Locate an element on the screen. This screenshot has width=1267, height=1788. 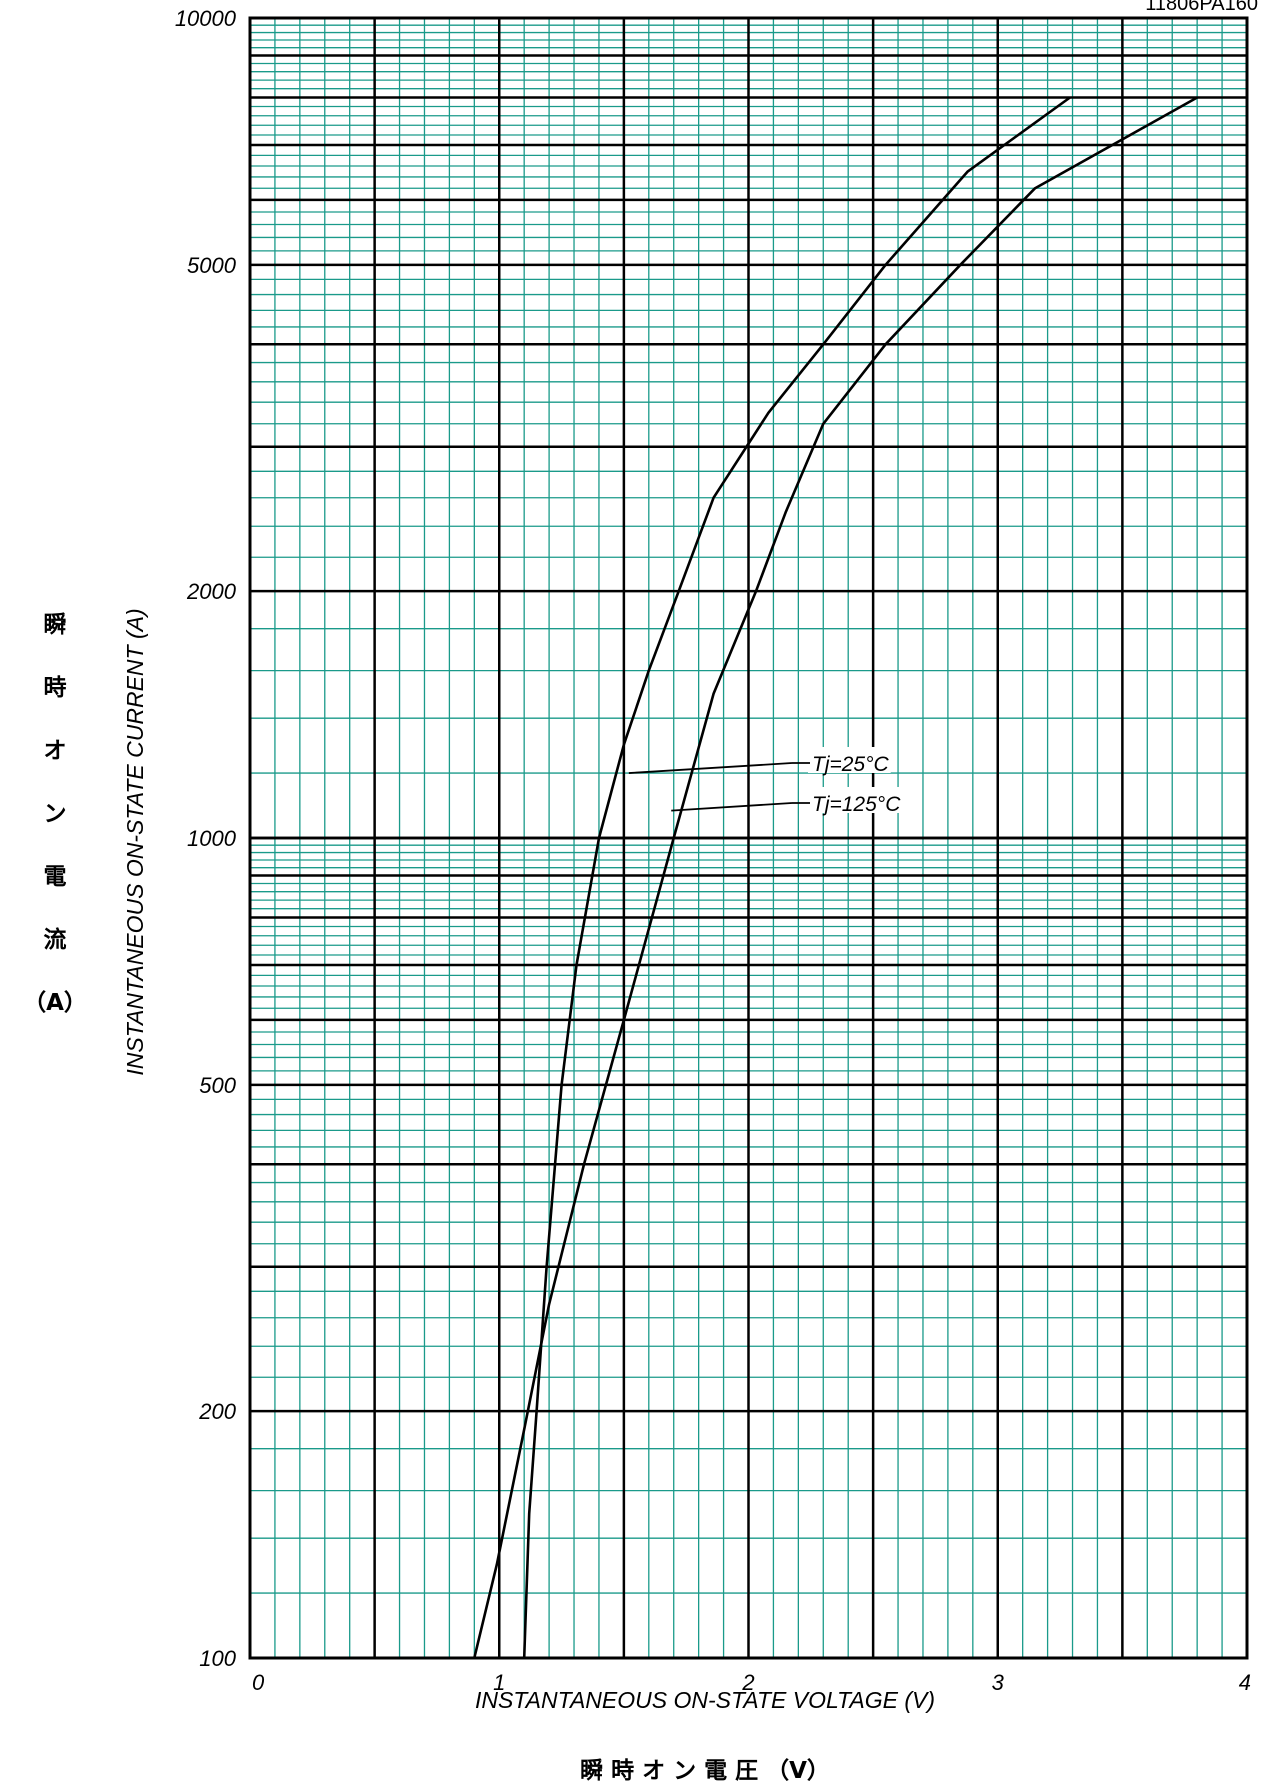
x-tick-label: 3 is located at coordinates (998, 1682).